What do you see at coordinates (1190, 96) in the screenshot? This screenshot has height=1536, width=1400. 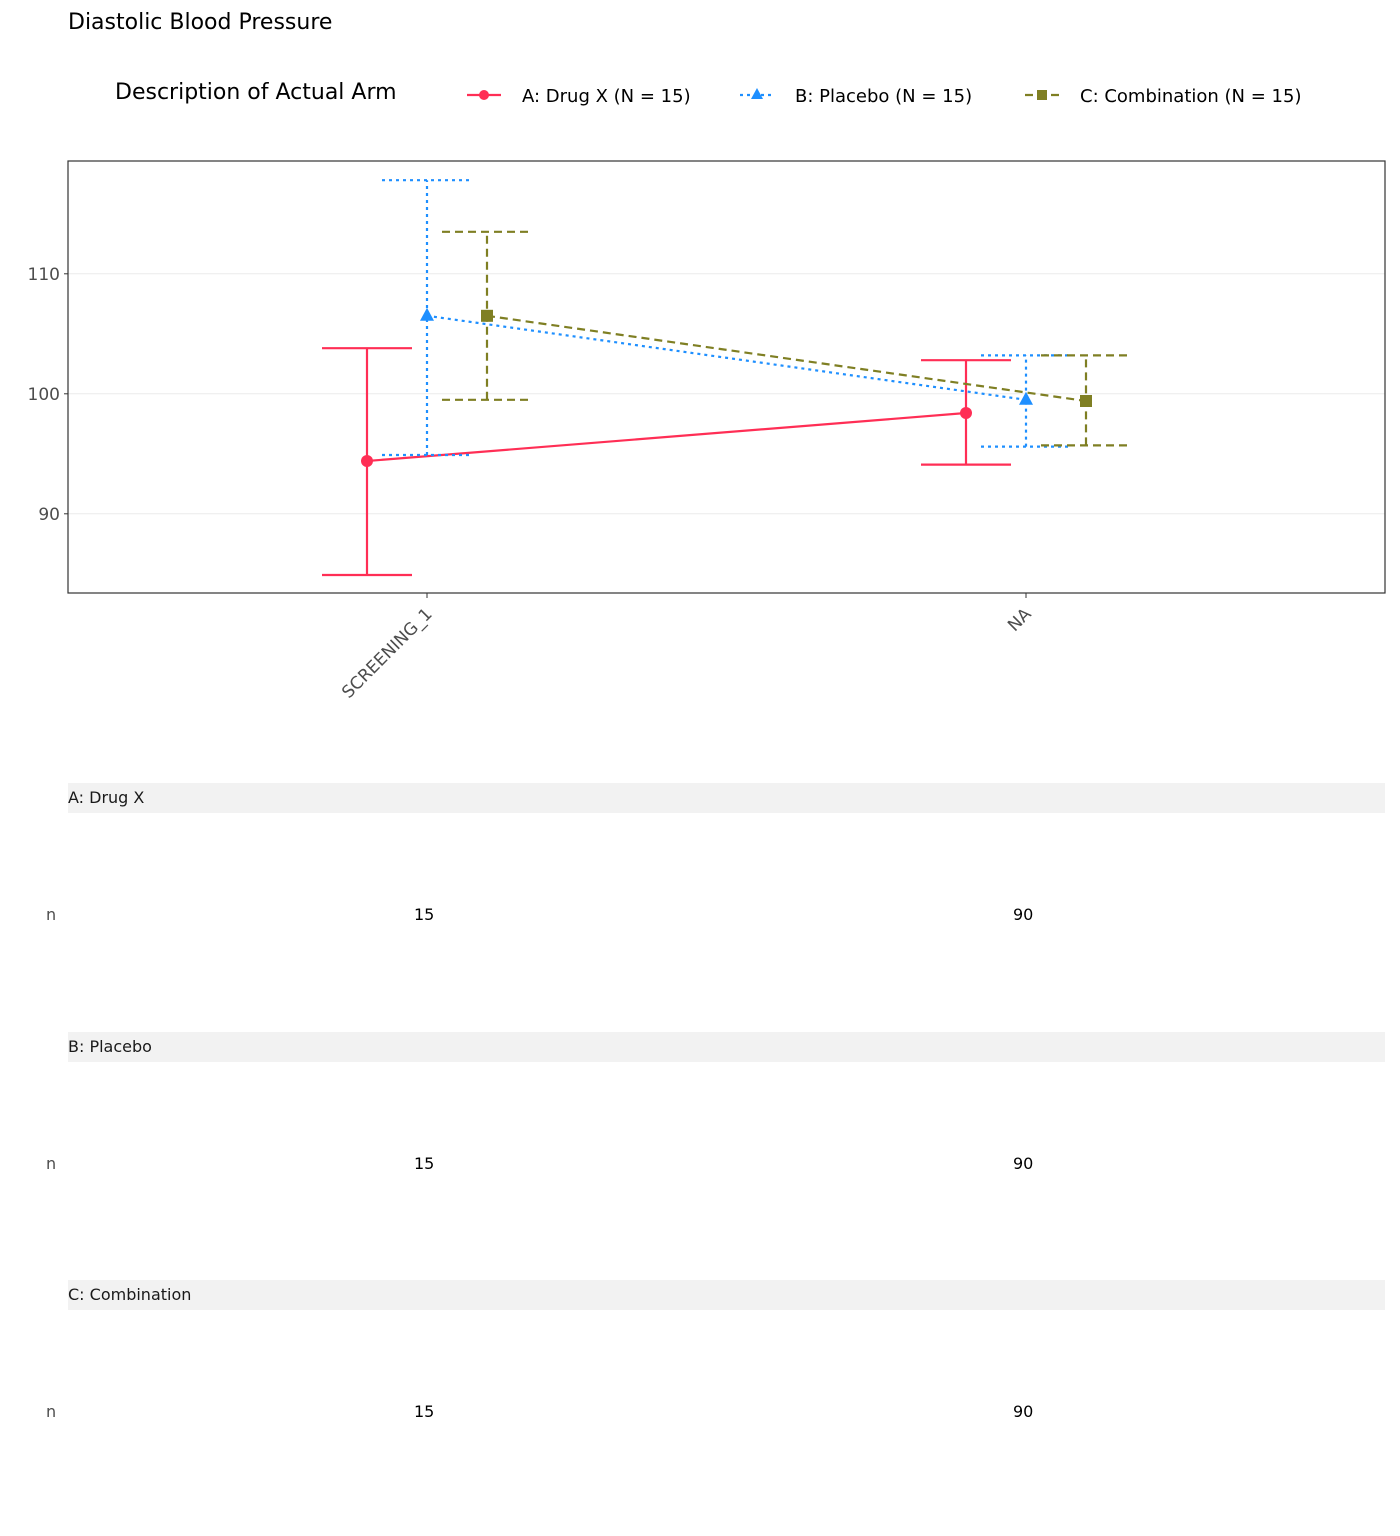 I see `legend-label: C: Combination (N = 15)` at bounding box center [1190, 96].